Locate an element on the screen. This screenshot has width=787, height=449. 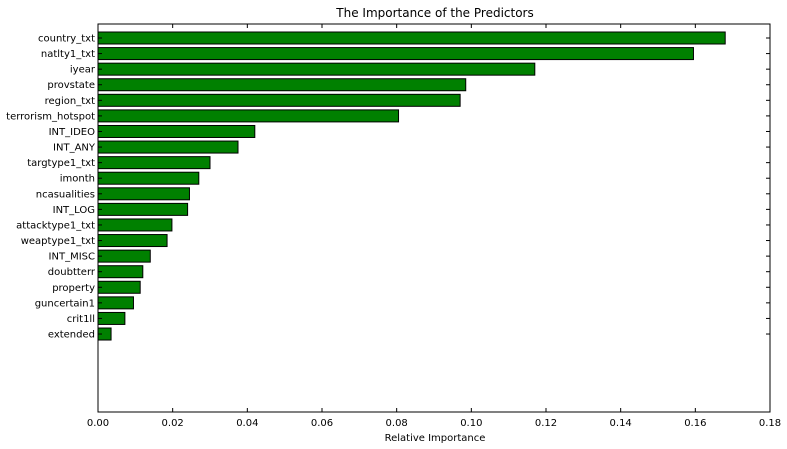
category-label-natlty1_txt: natlty1_txt is located at coordinates (68, 54).